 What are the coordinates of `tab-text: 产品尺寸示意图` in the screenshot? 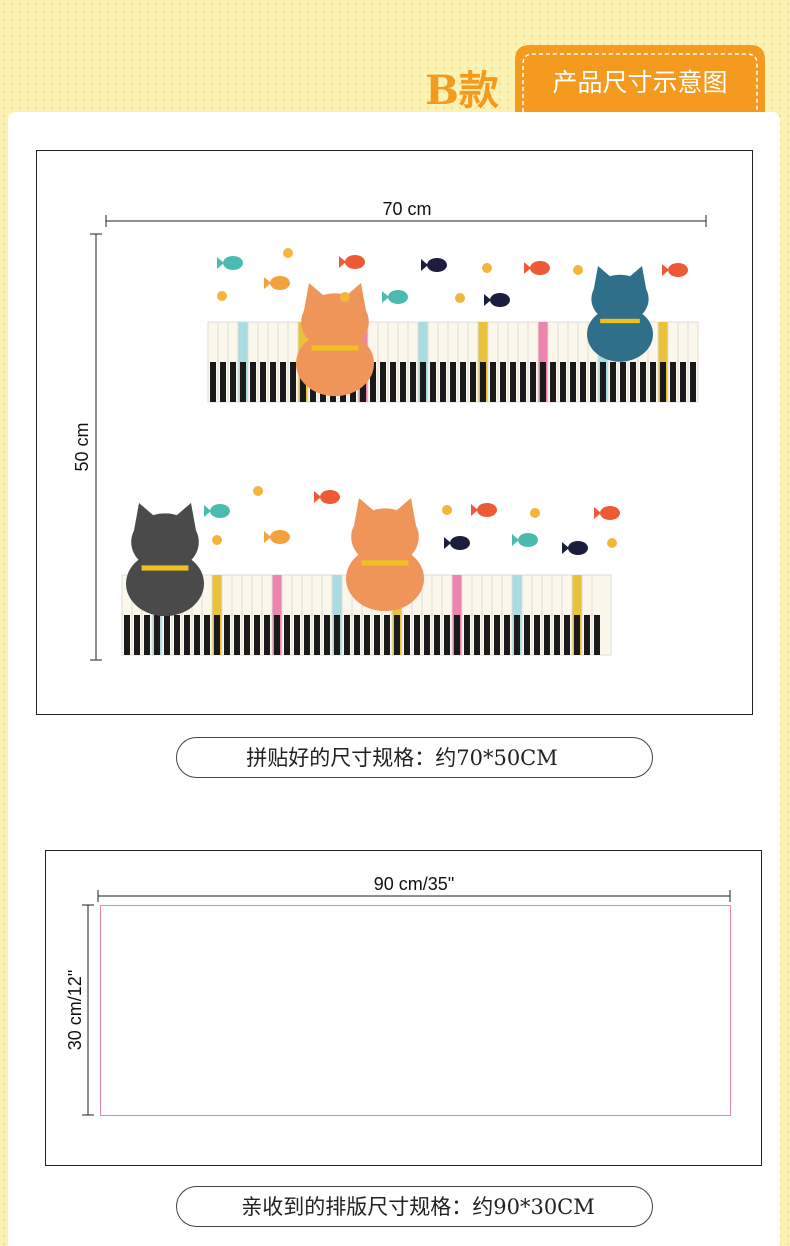 It's located at (639, 82).